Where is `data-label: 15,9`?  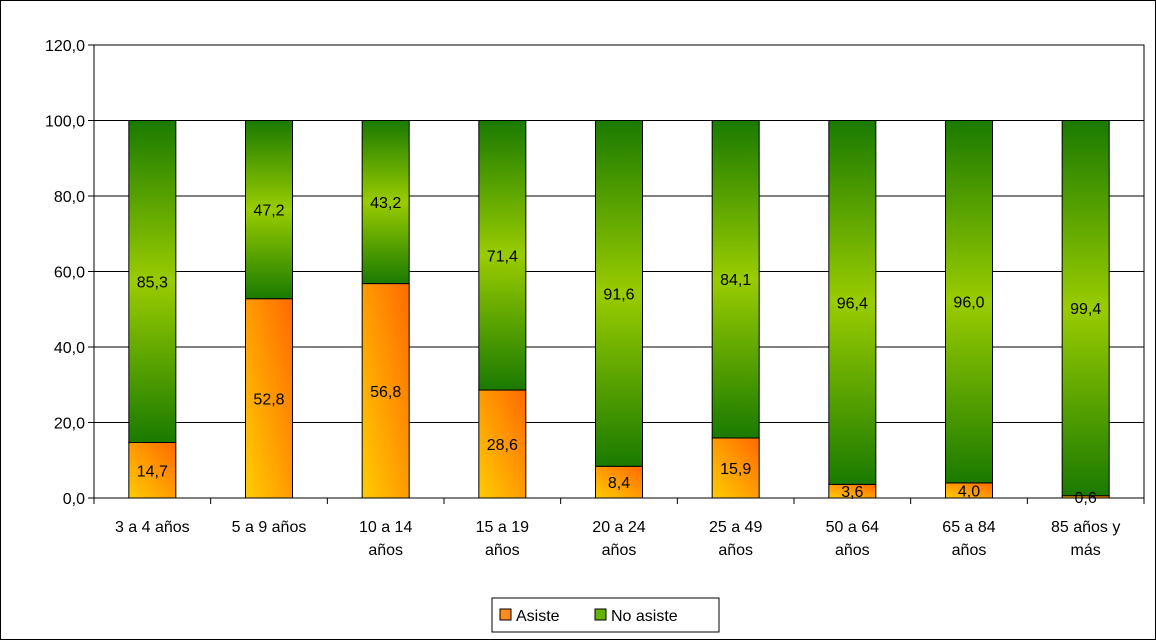 data-label: 15,9 is located at coordinates (735, 469).